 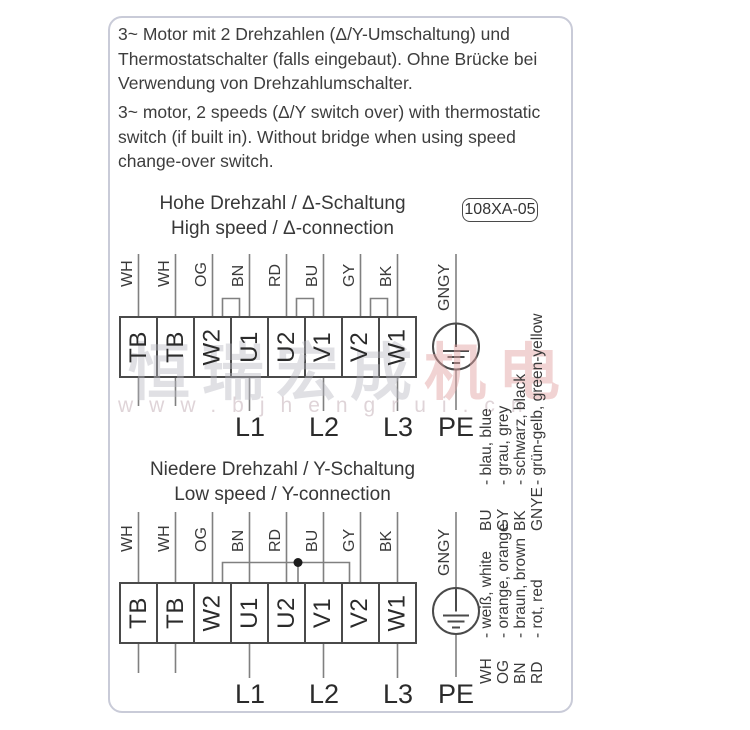 What do you see at coordinates (520, 588) in the screenshot?
I see `legend-name: - braun, brown` at bounding box center [520, 588].